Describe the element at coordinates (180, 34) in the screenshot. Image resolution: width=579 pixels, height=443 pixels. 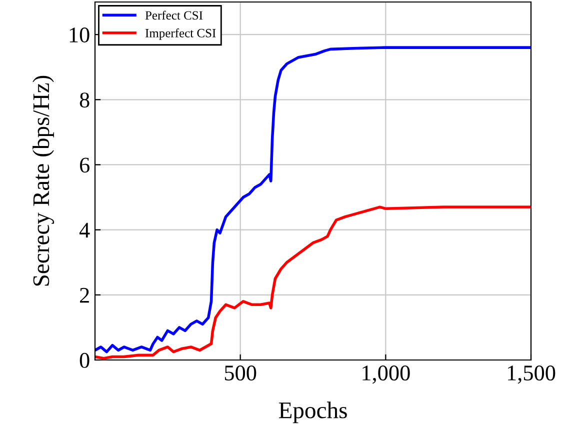
I see `legend-label: Imperfect CSI` at that location.